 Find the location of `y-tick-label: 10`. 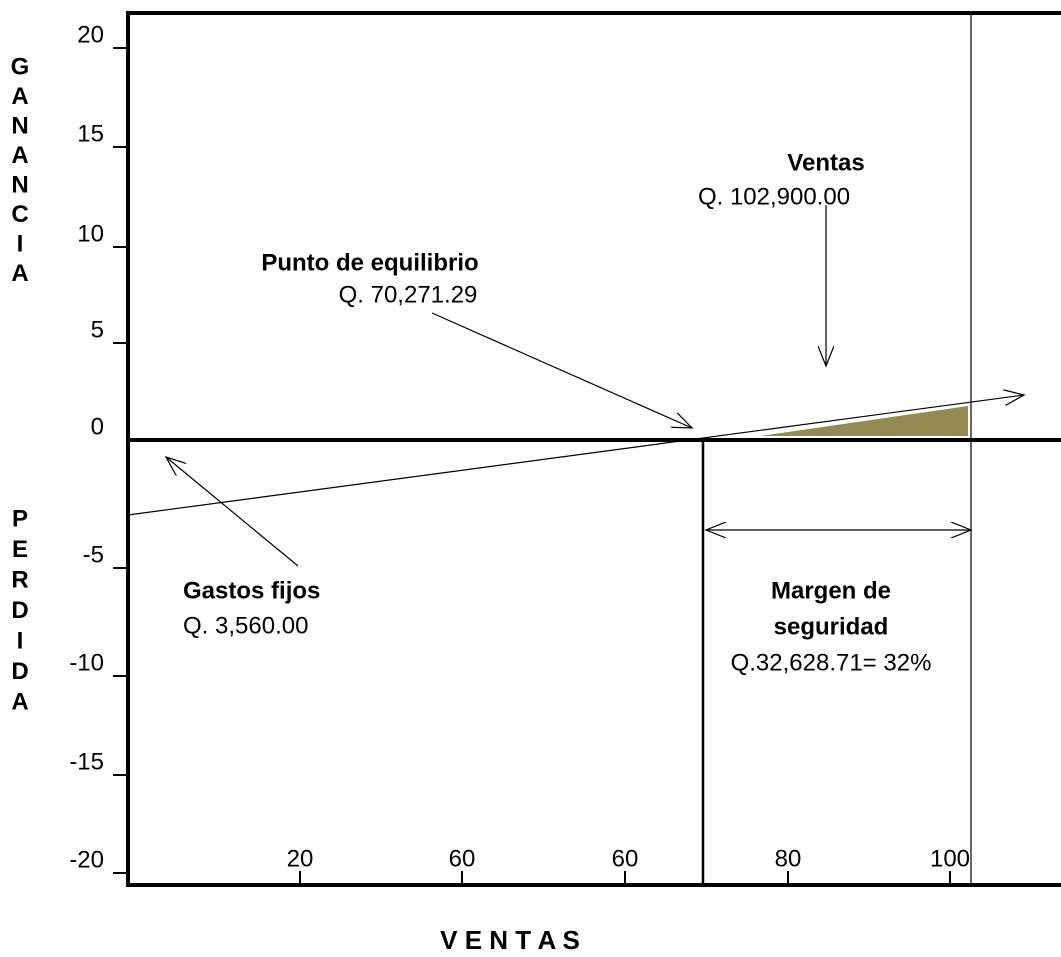

y-tick-label: 10 is located at coordinates (90, 233).